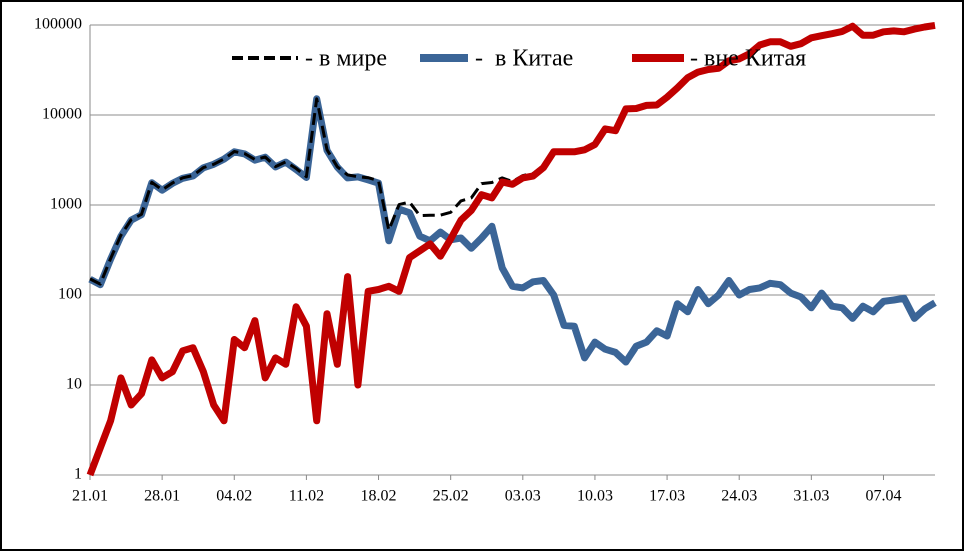  Describe the element at coordinates (306, 496) in the screenshot. I see `x-tick-label: 11.02` at that location.